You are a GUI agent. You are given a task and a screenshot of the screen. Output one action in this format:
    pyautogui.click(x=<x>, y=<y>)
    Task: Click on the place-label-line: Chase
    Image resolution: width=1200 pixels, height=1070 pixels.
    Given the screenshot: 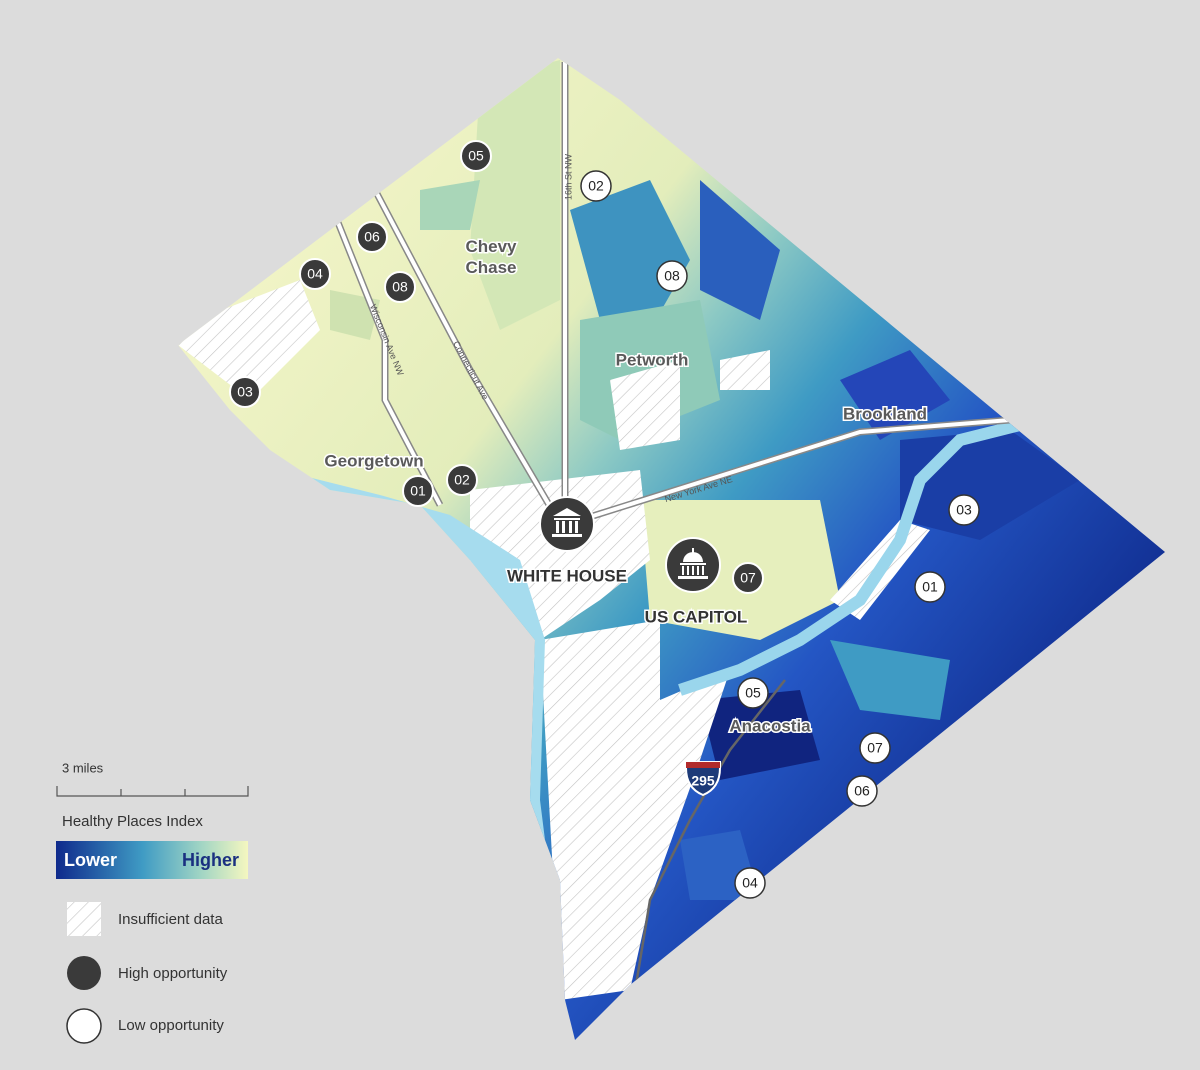 What is the action you would take?
    pyautogui.click(x=490, y=267)
    